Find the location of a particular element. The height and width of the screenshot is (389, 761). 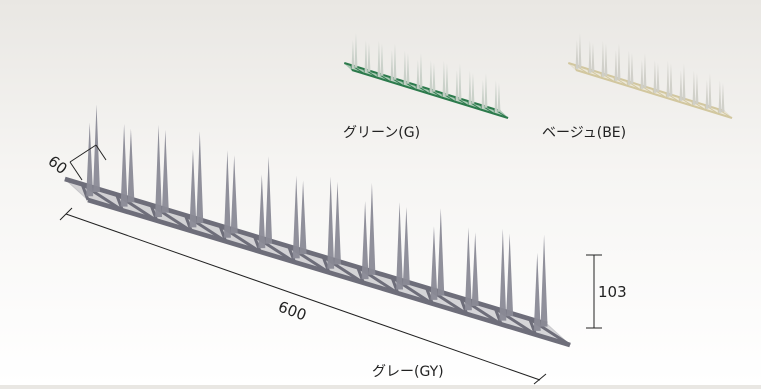

width-dimension-line is located at coordinates (88, 162).